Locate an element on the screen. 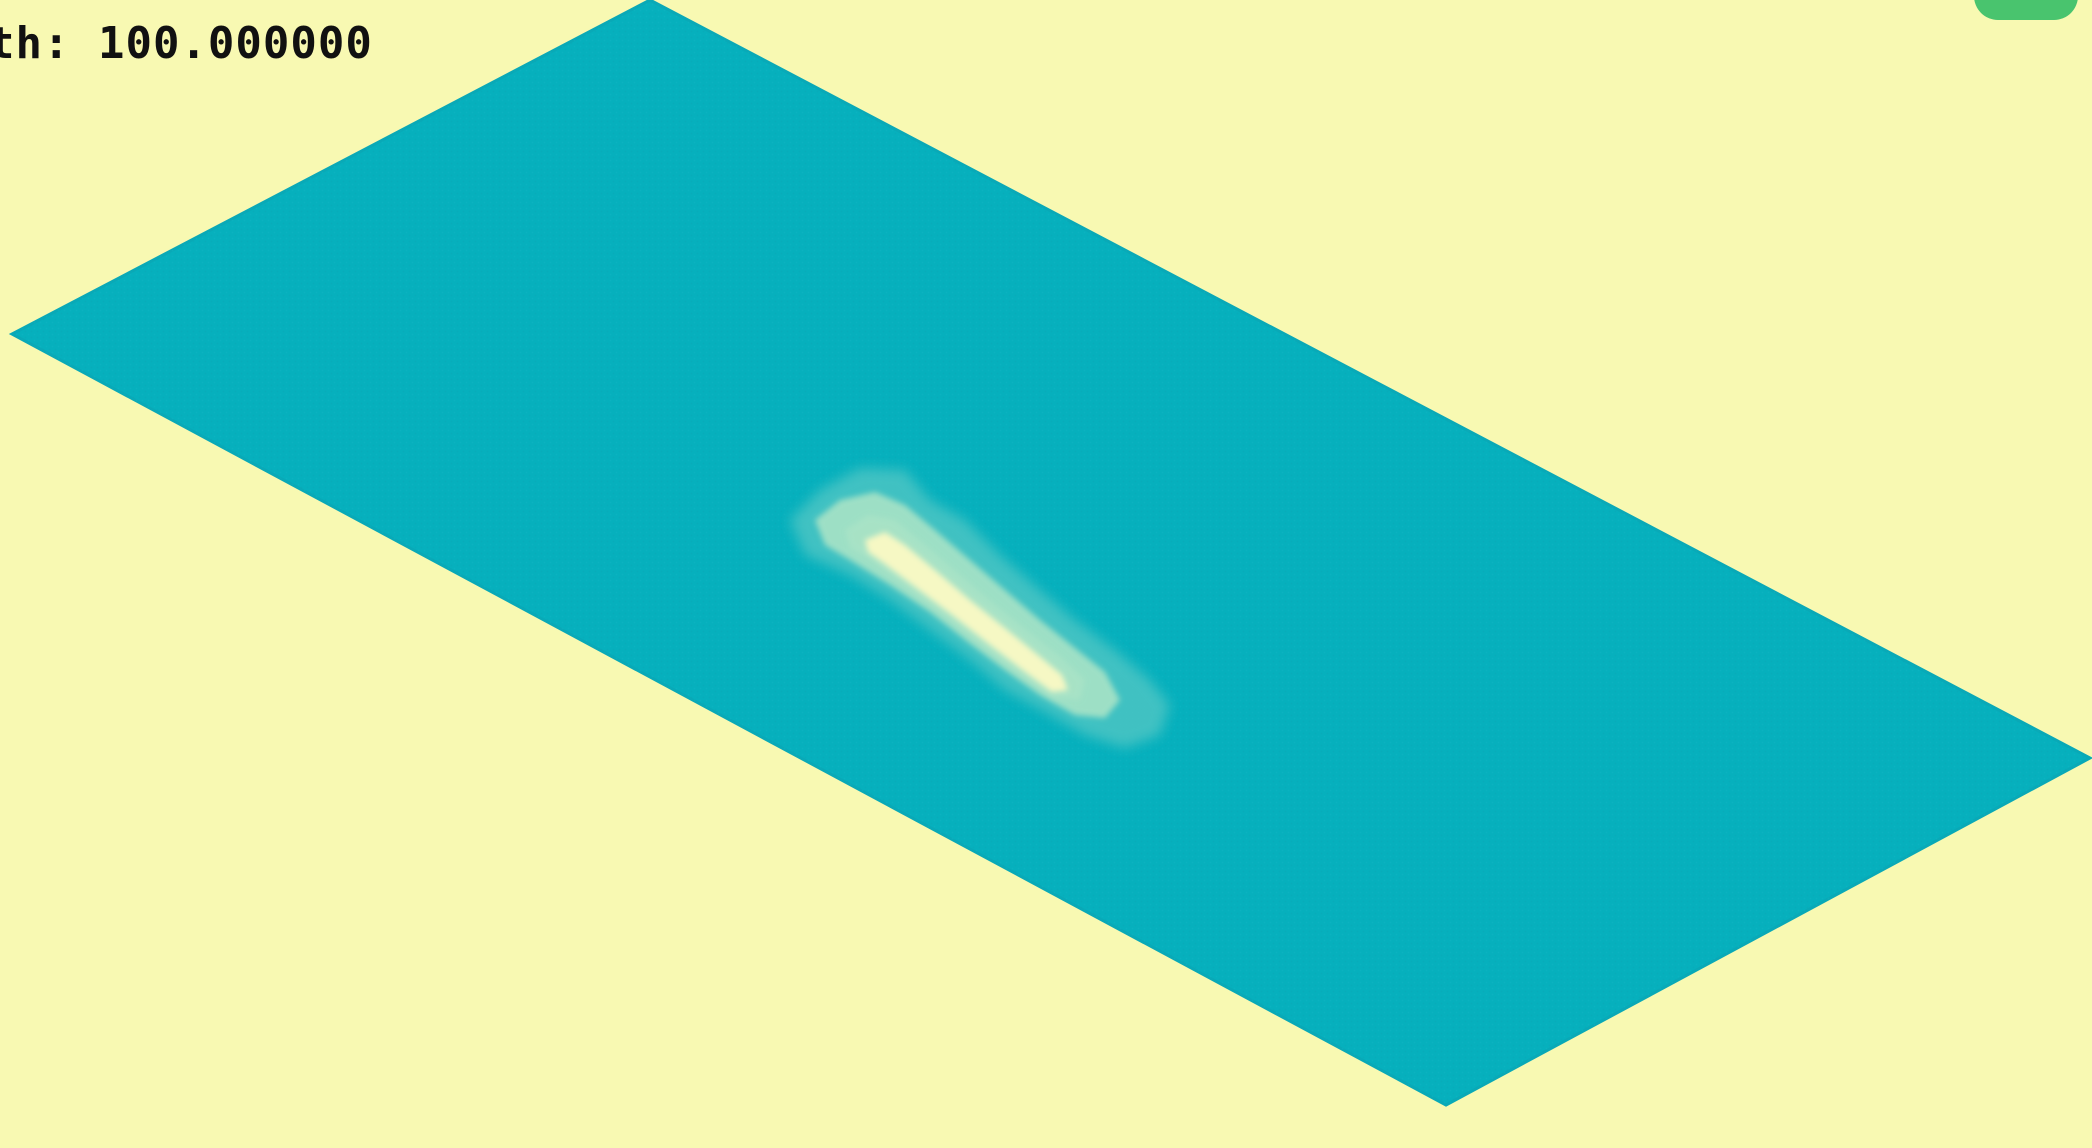 This screenshot has height=1148, width=2092. hud-readout-text: th: 100.000000 is located at coordinates (186, 43).